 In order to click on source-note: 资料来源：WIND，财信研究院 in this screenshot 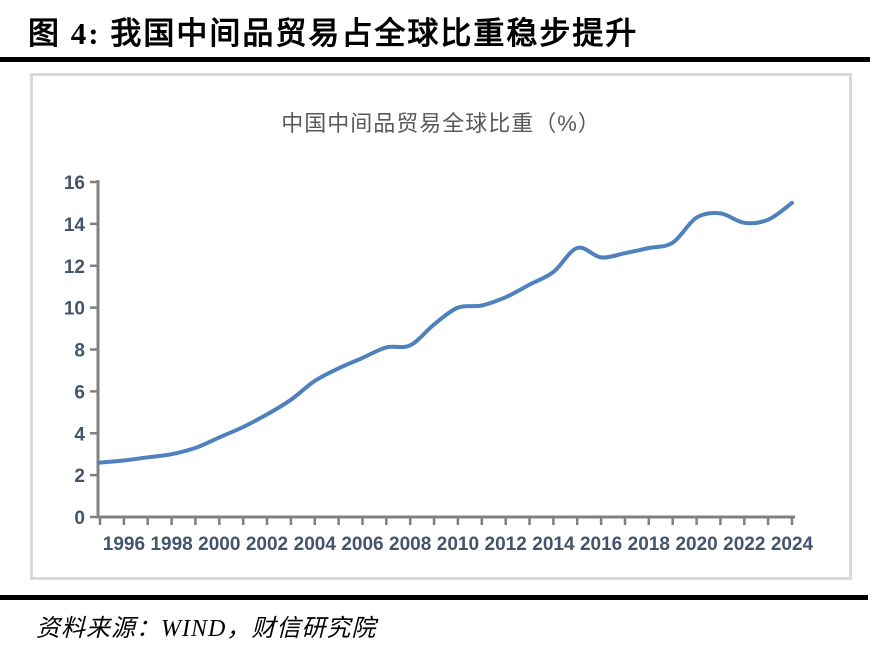, I will do `click(206, 629)`.